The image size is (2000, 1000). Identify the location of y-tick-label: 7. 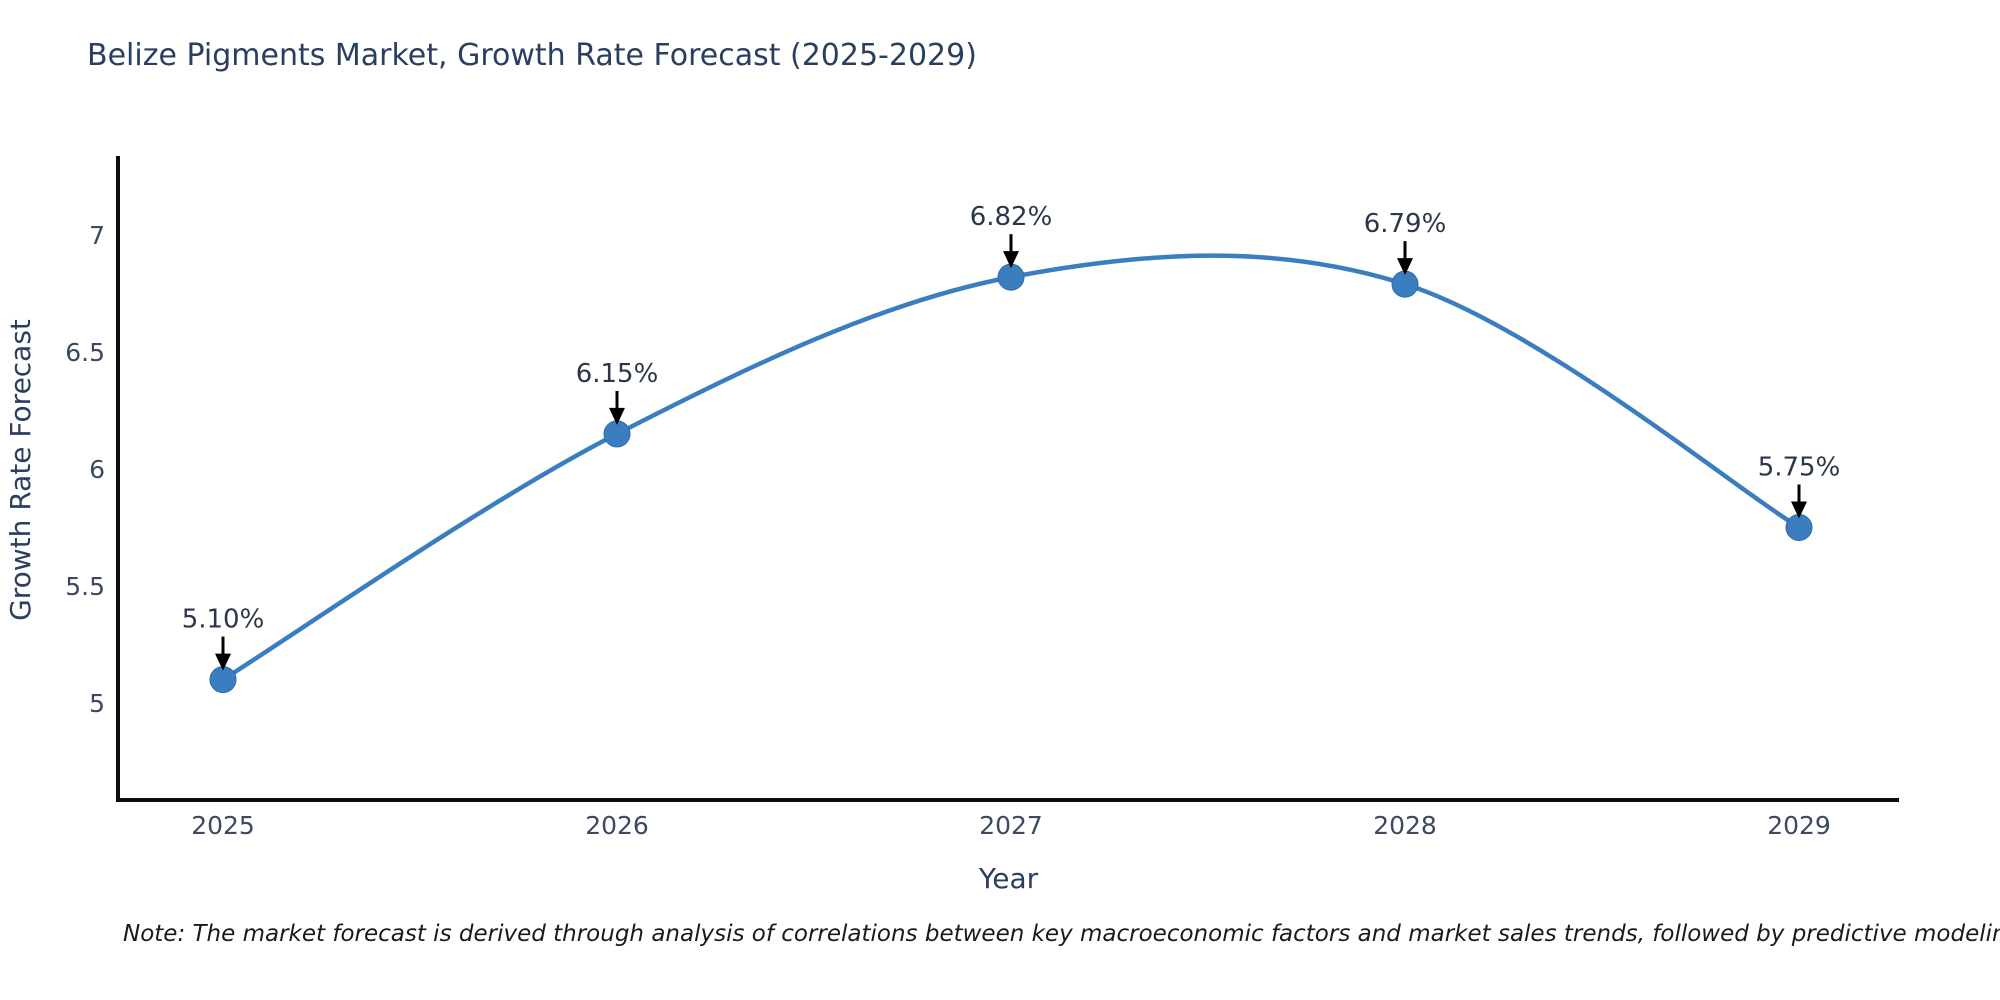
(97, 235).